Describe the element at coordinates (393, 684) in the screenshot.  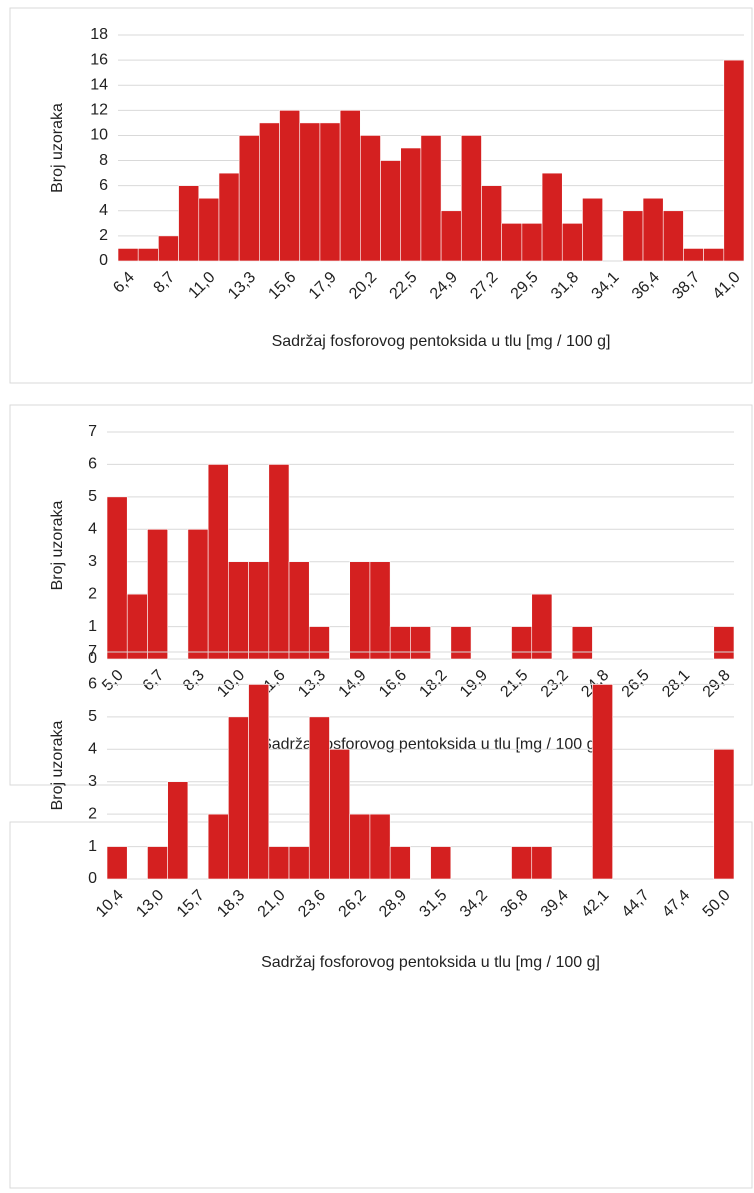
I see `x-tick-label: 16,6` at that location.